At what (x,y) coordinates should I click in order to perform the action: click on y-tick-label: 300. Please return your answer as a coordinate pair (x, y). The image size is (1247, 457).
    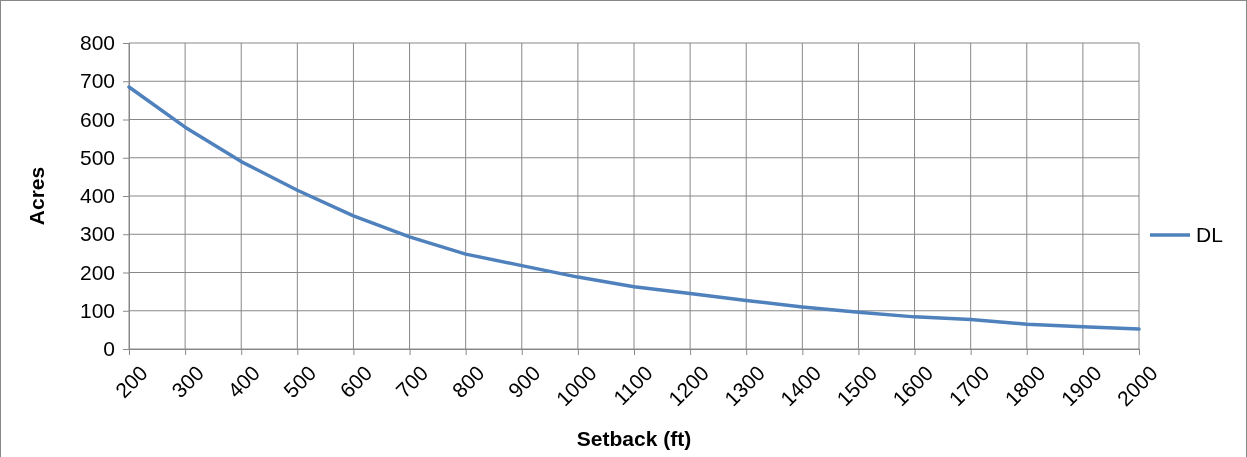
    Looking at the image, I should click on (97, 234).